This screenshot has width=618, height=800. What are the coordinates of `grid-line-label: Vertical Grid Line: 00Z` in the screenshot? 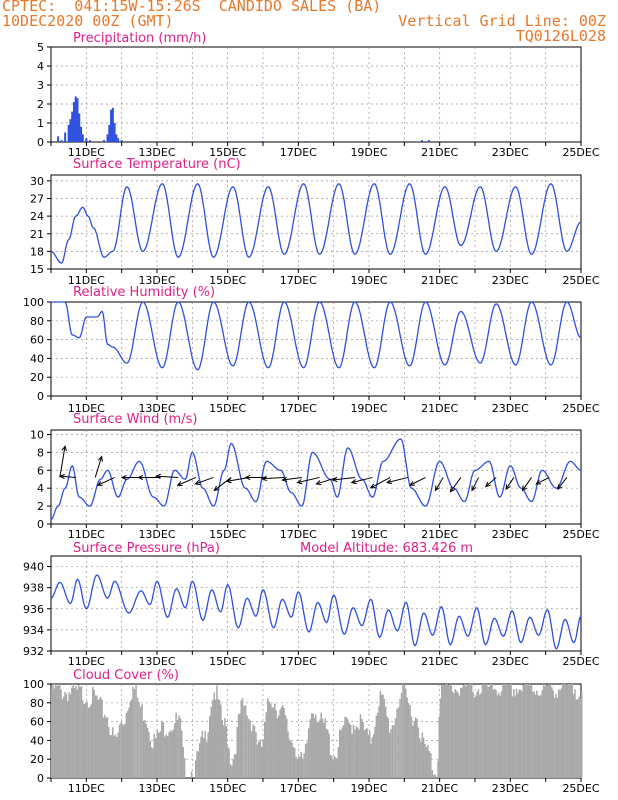 It's located at (502, 21).